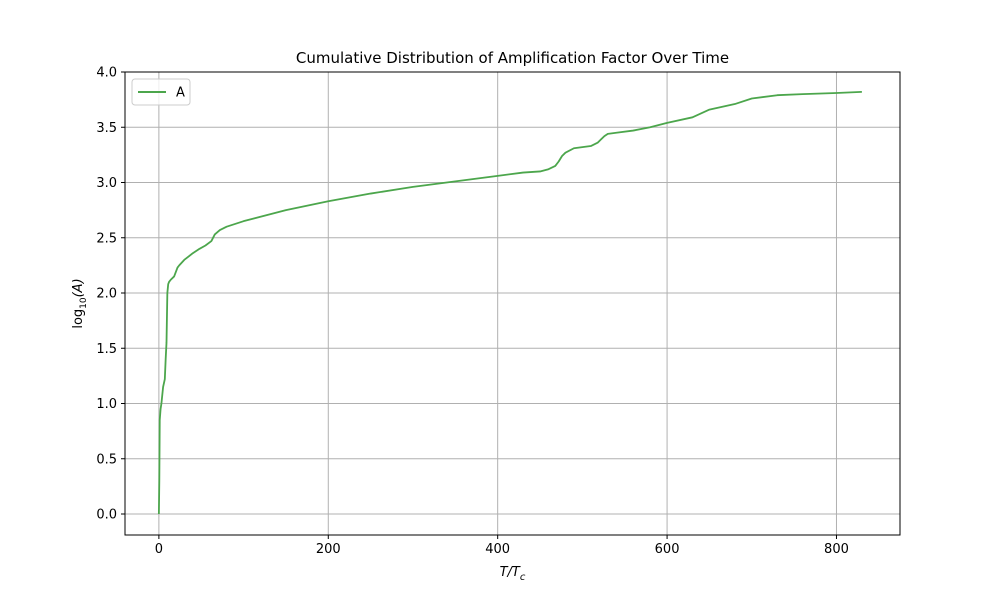 The width and height of the screenshot is (1000, 600). I want to click on x-tick-label: 800, so click(836, 549).